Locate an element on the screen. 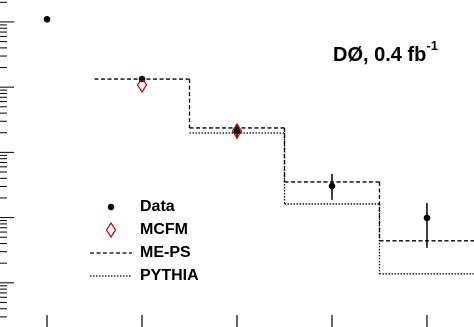 The height and width of the screenshot is (327, 474). annotation: DØ, 0.4 fb-1 is located at coordinates (385, 52).